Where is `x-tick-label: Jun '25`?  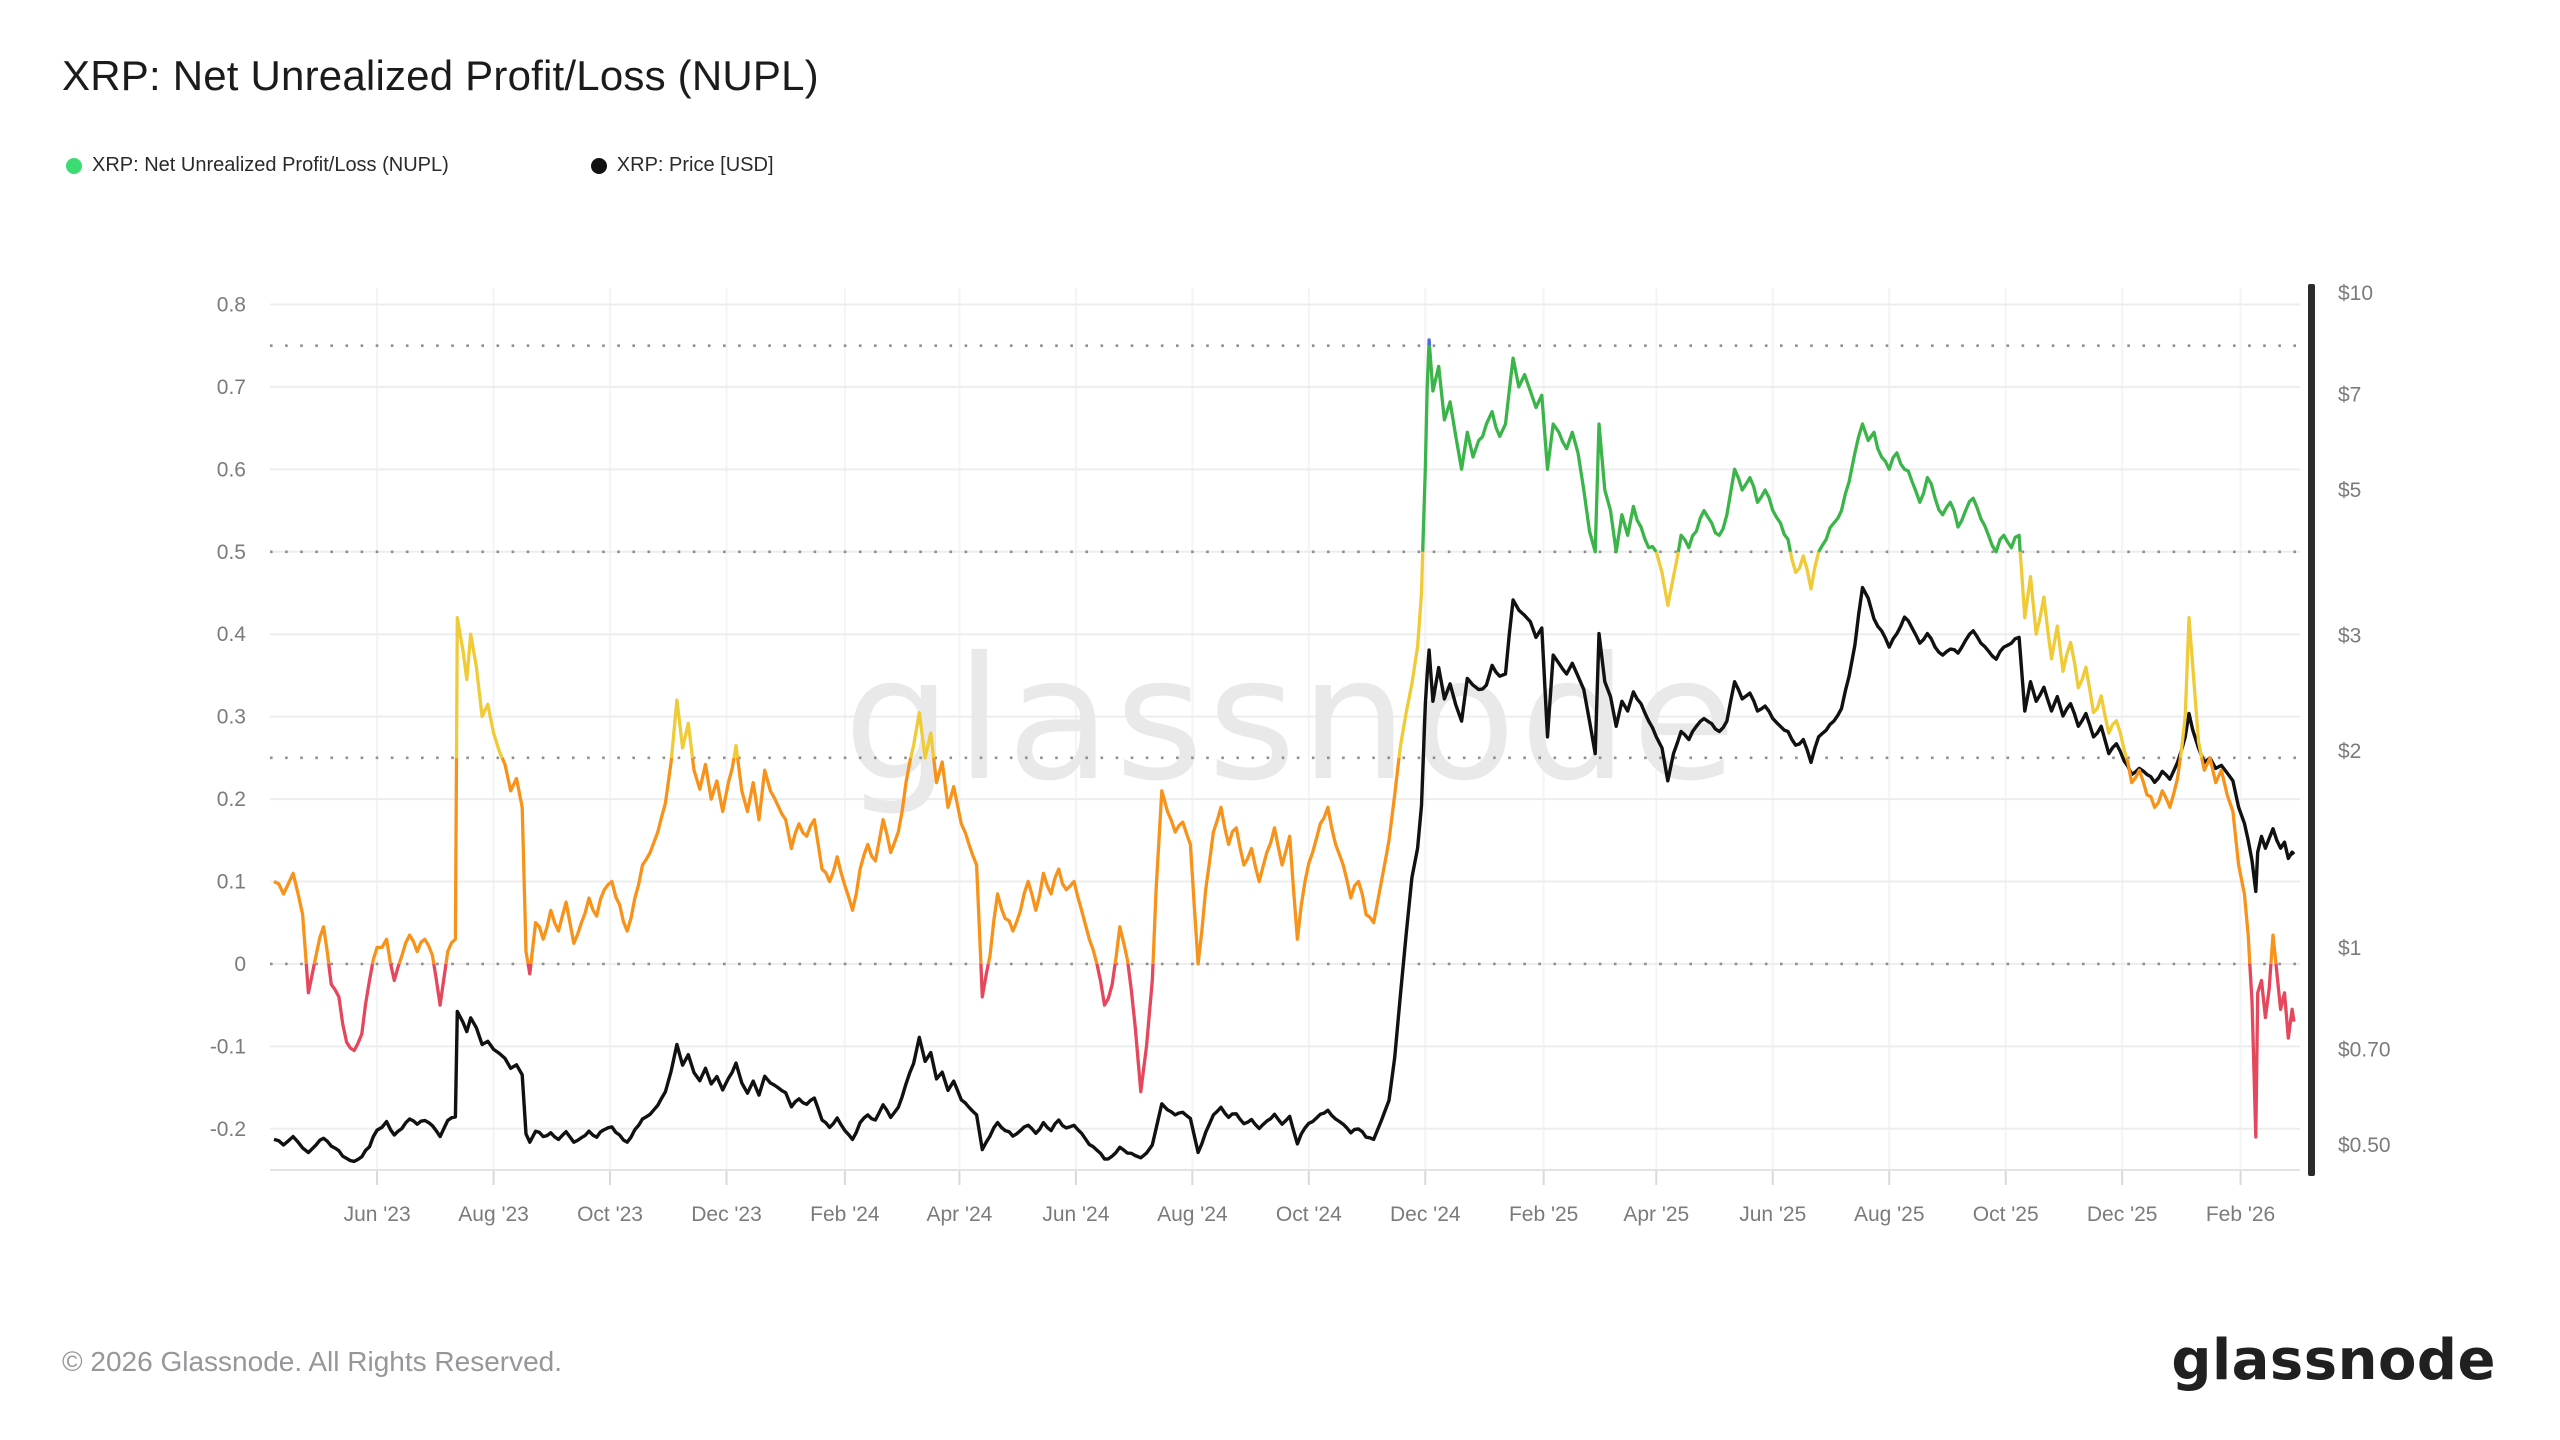 x-tick-label: Jun '25 is located at coordinates (1772, 1214).